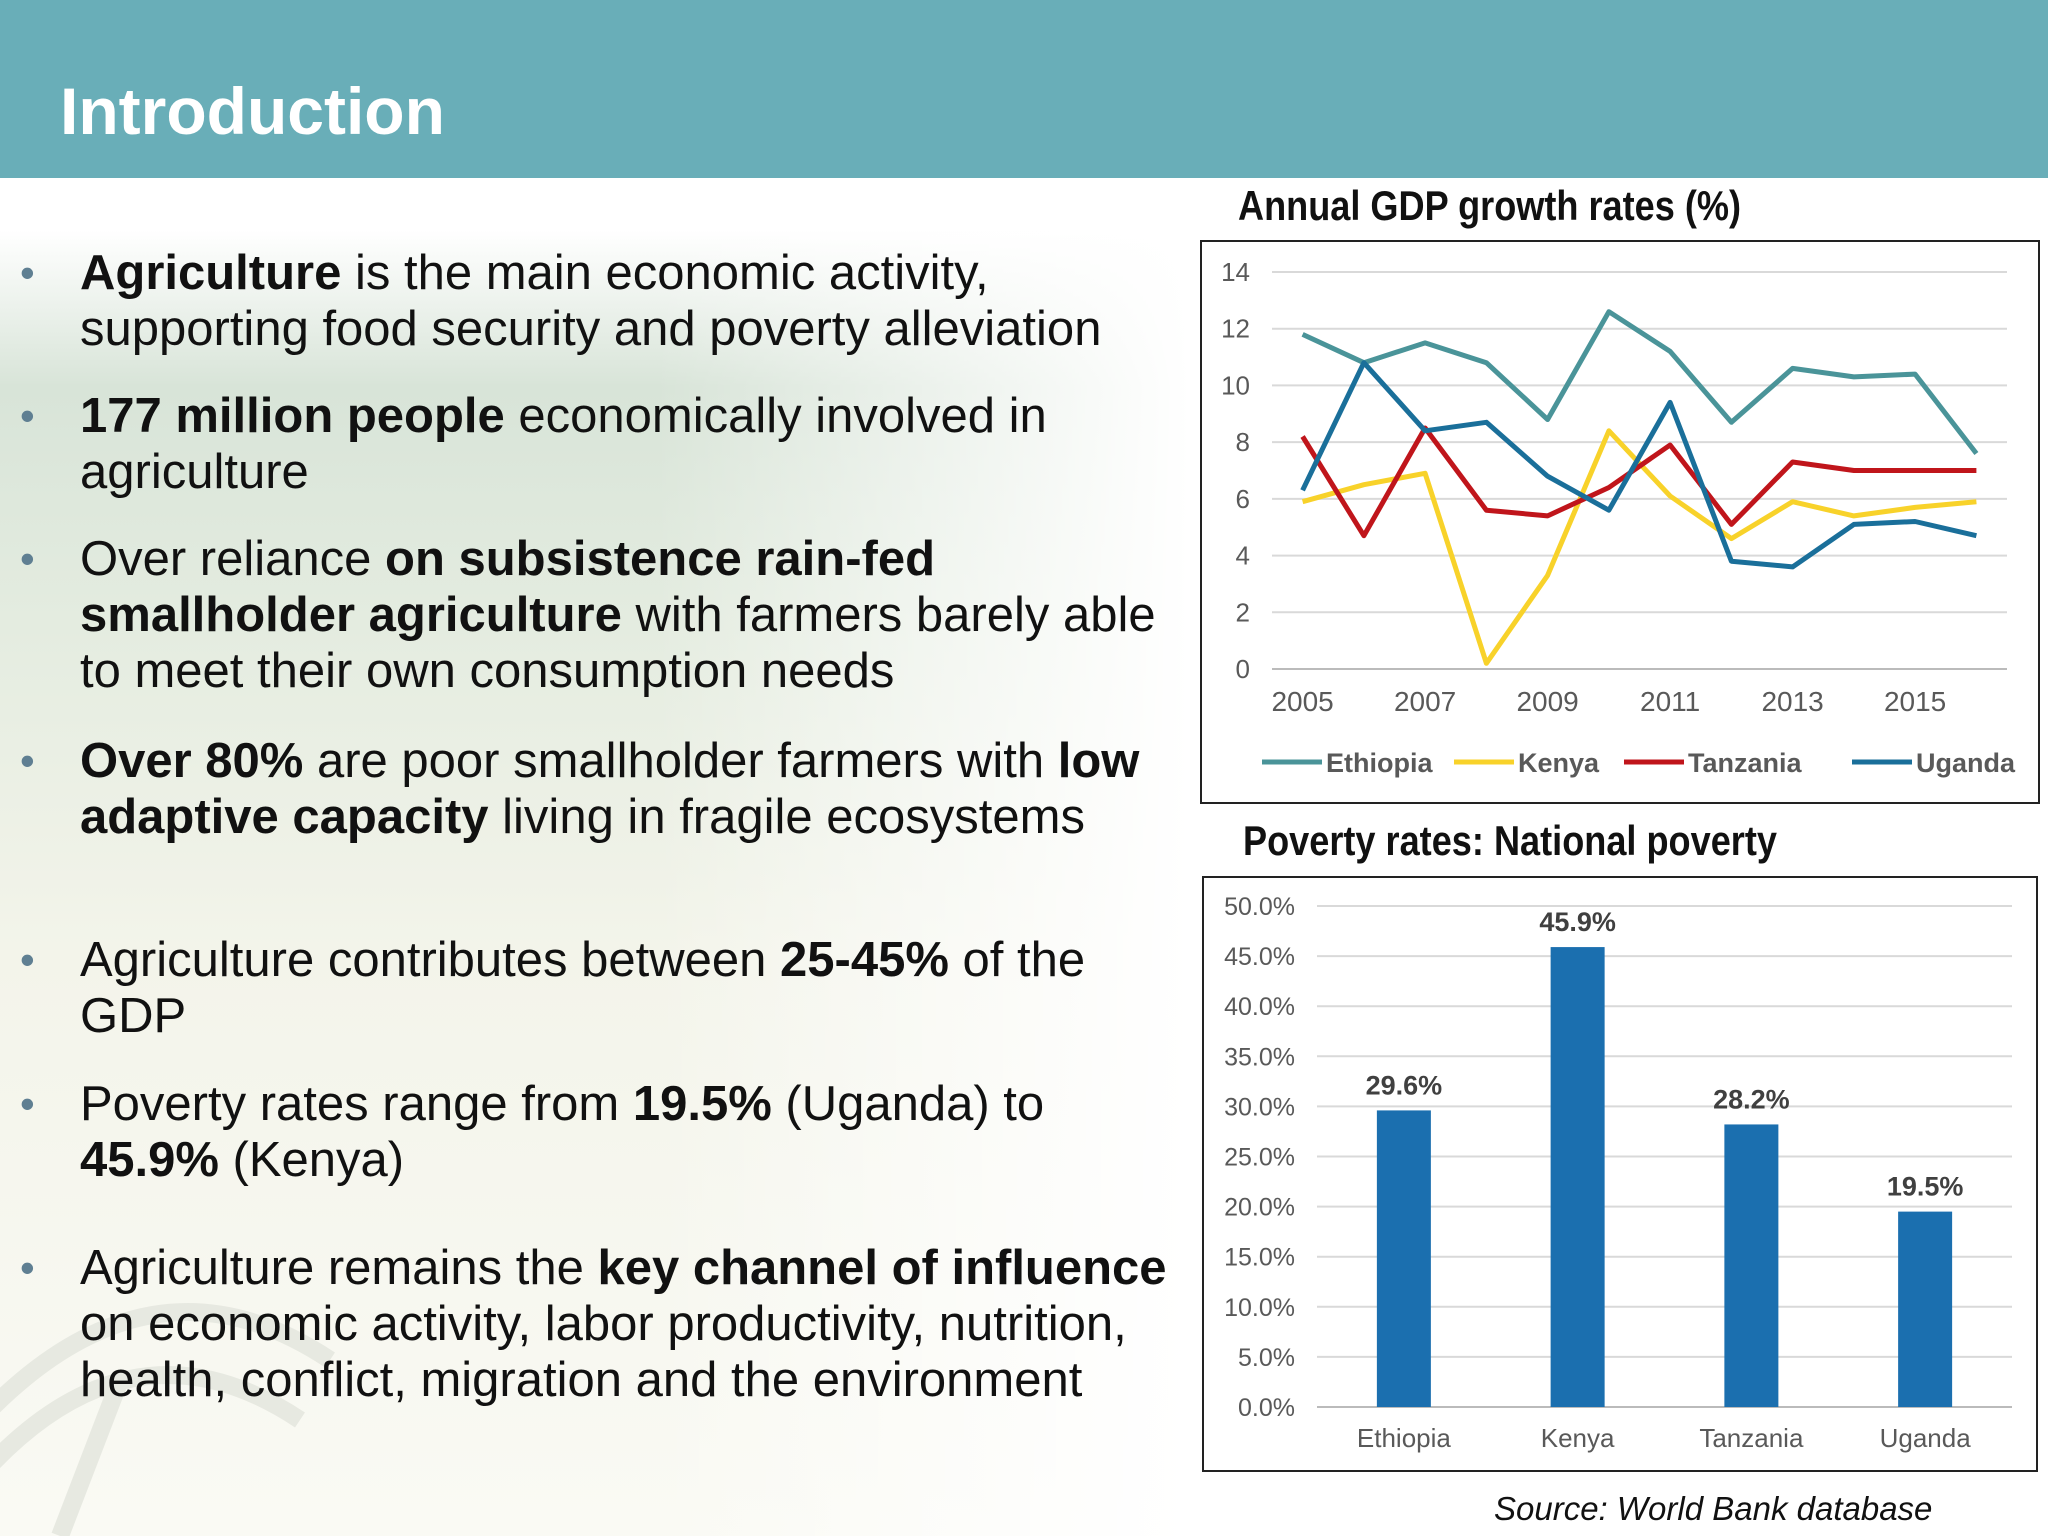 Image resolution: width=2048 pixels, height=1536 pixels. Describe the element at coordinates (1547, 701) in the screenshot. I see `x-tick-label: 2009` at that location.